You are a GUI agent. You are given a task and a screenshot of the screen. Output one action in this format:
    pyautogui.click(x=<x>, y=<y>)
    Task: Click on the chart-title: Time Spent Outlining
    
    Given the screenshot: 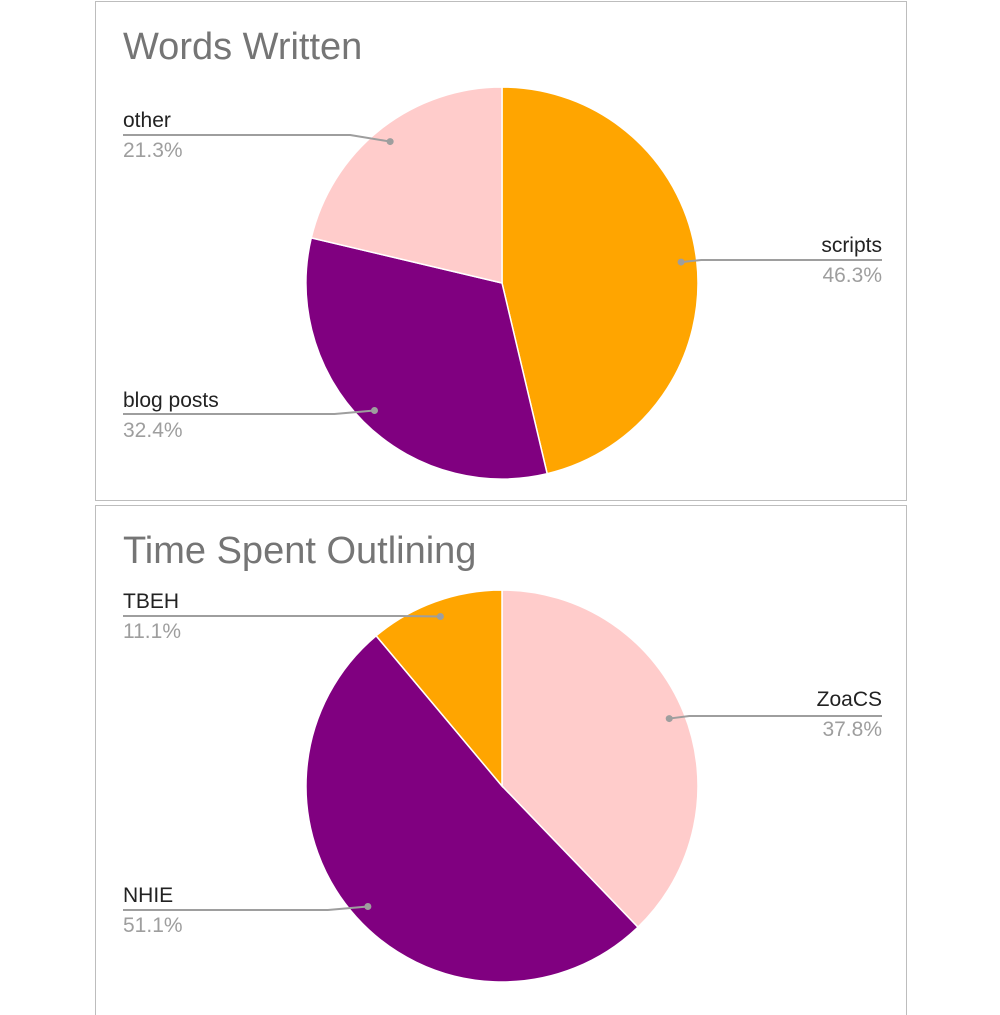 What is the action you would take?
    pyautogui.click(x=299, y=551)
    